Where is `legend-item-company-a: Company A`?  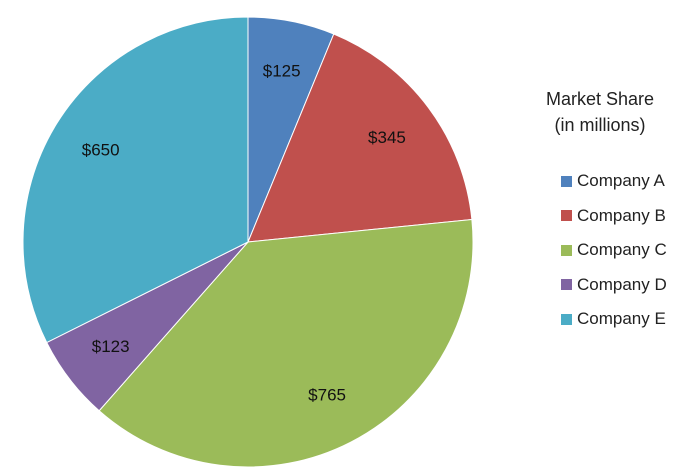 legend-item-company-a: Company A is located at coordinates (624, 181).